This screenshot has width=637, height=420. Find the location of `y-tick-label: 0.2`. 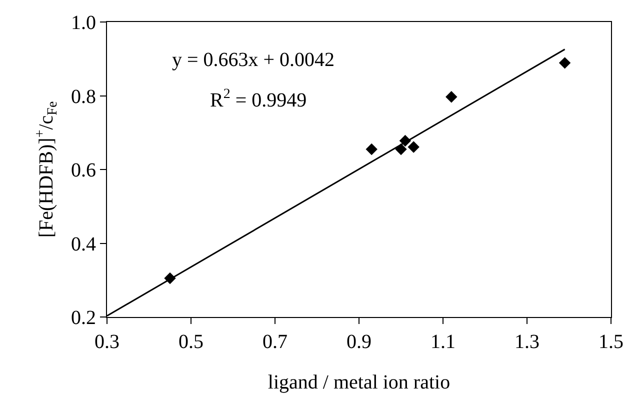

y-tick-label: 0.2 is located at coordinates (83, 318).